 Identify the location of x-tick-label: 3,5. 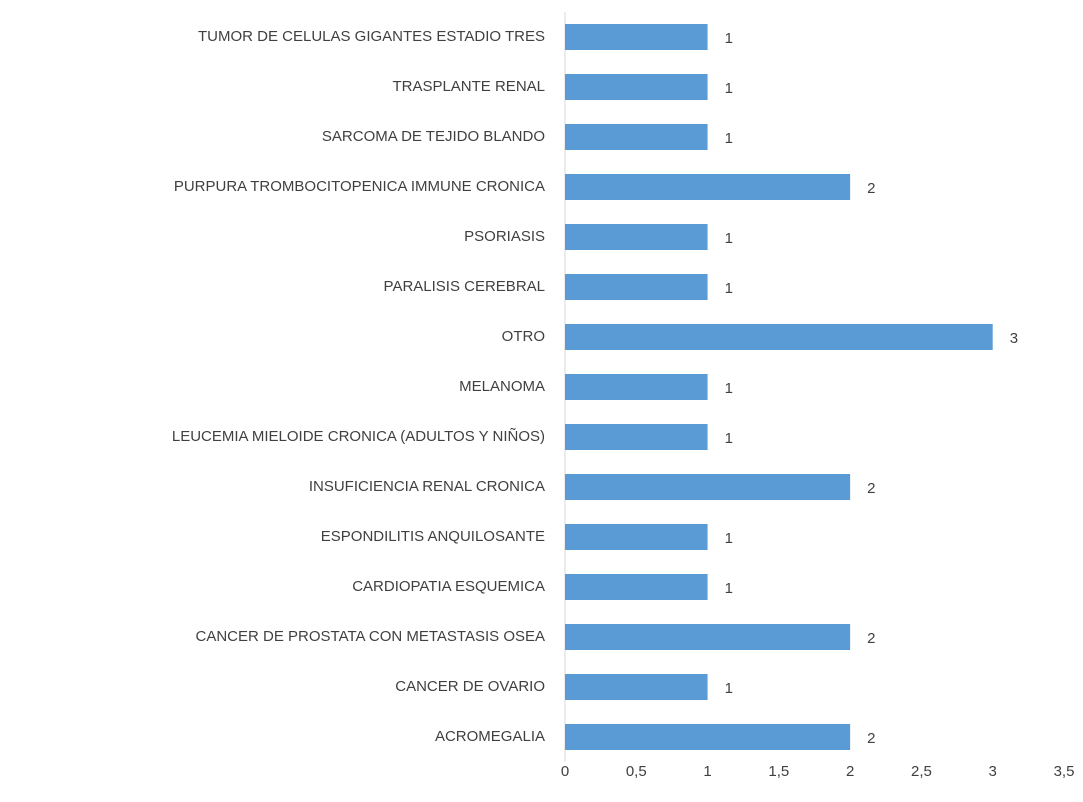
(1064, 771).